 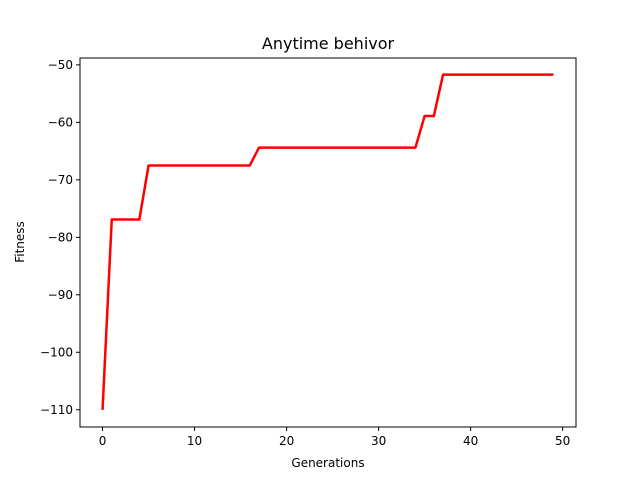 What do you see at coordinates (60, 122) in the screenshot?
I see `y-tick-label: −60` at bounding box center [60, 122].